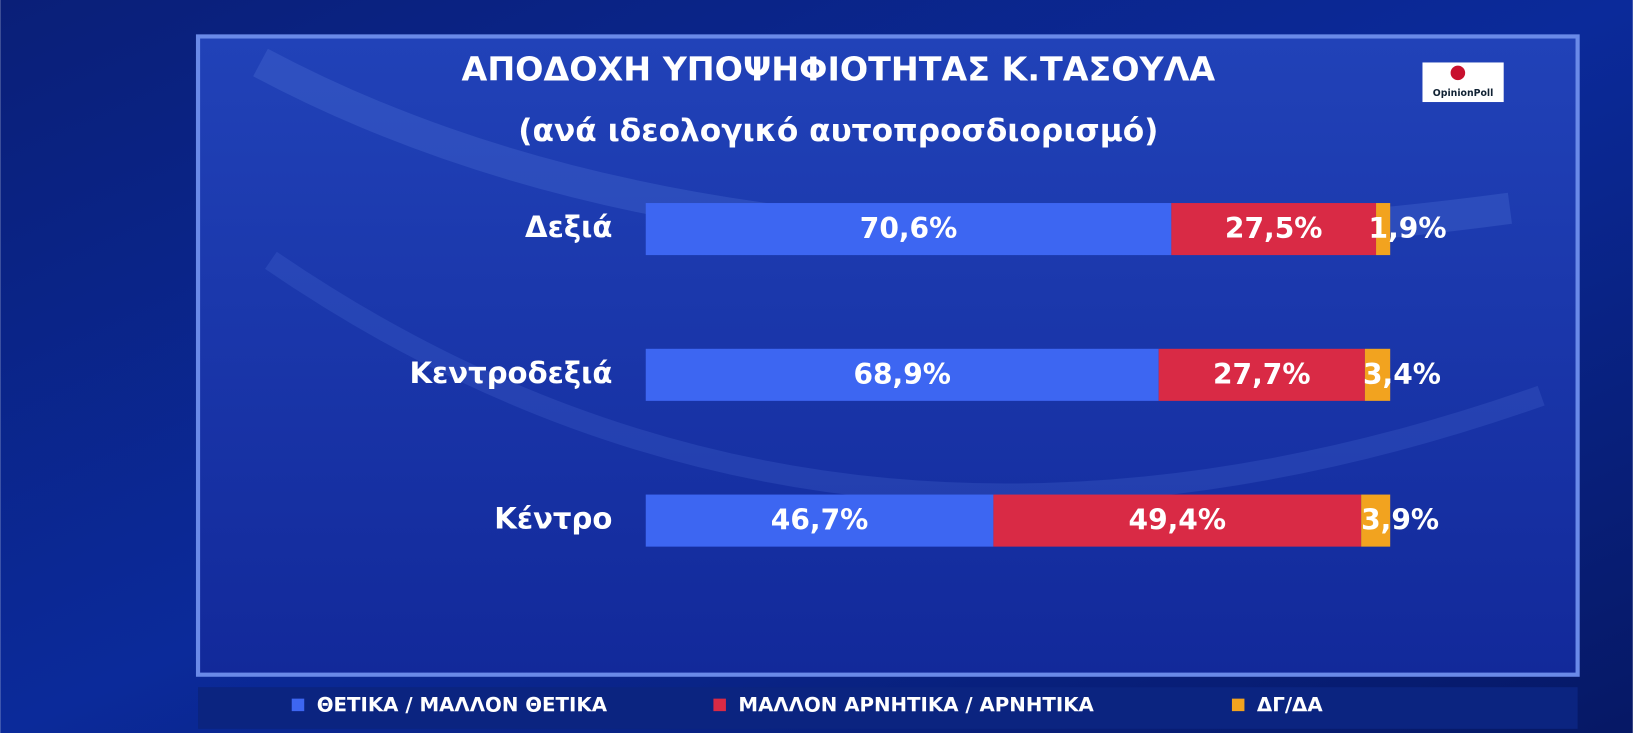 This screenshot has width=1633, height=733. What do you see at coordinates (1463, 93) in the screenshot?
I see `logo-text: OpinionPoll` at bounding box center [1463, 93].